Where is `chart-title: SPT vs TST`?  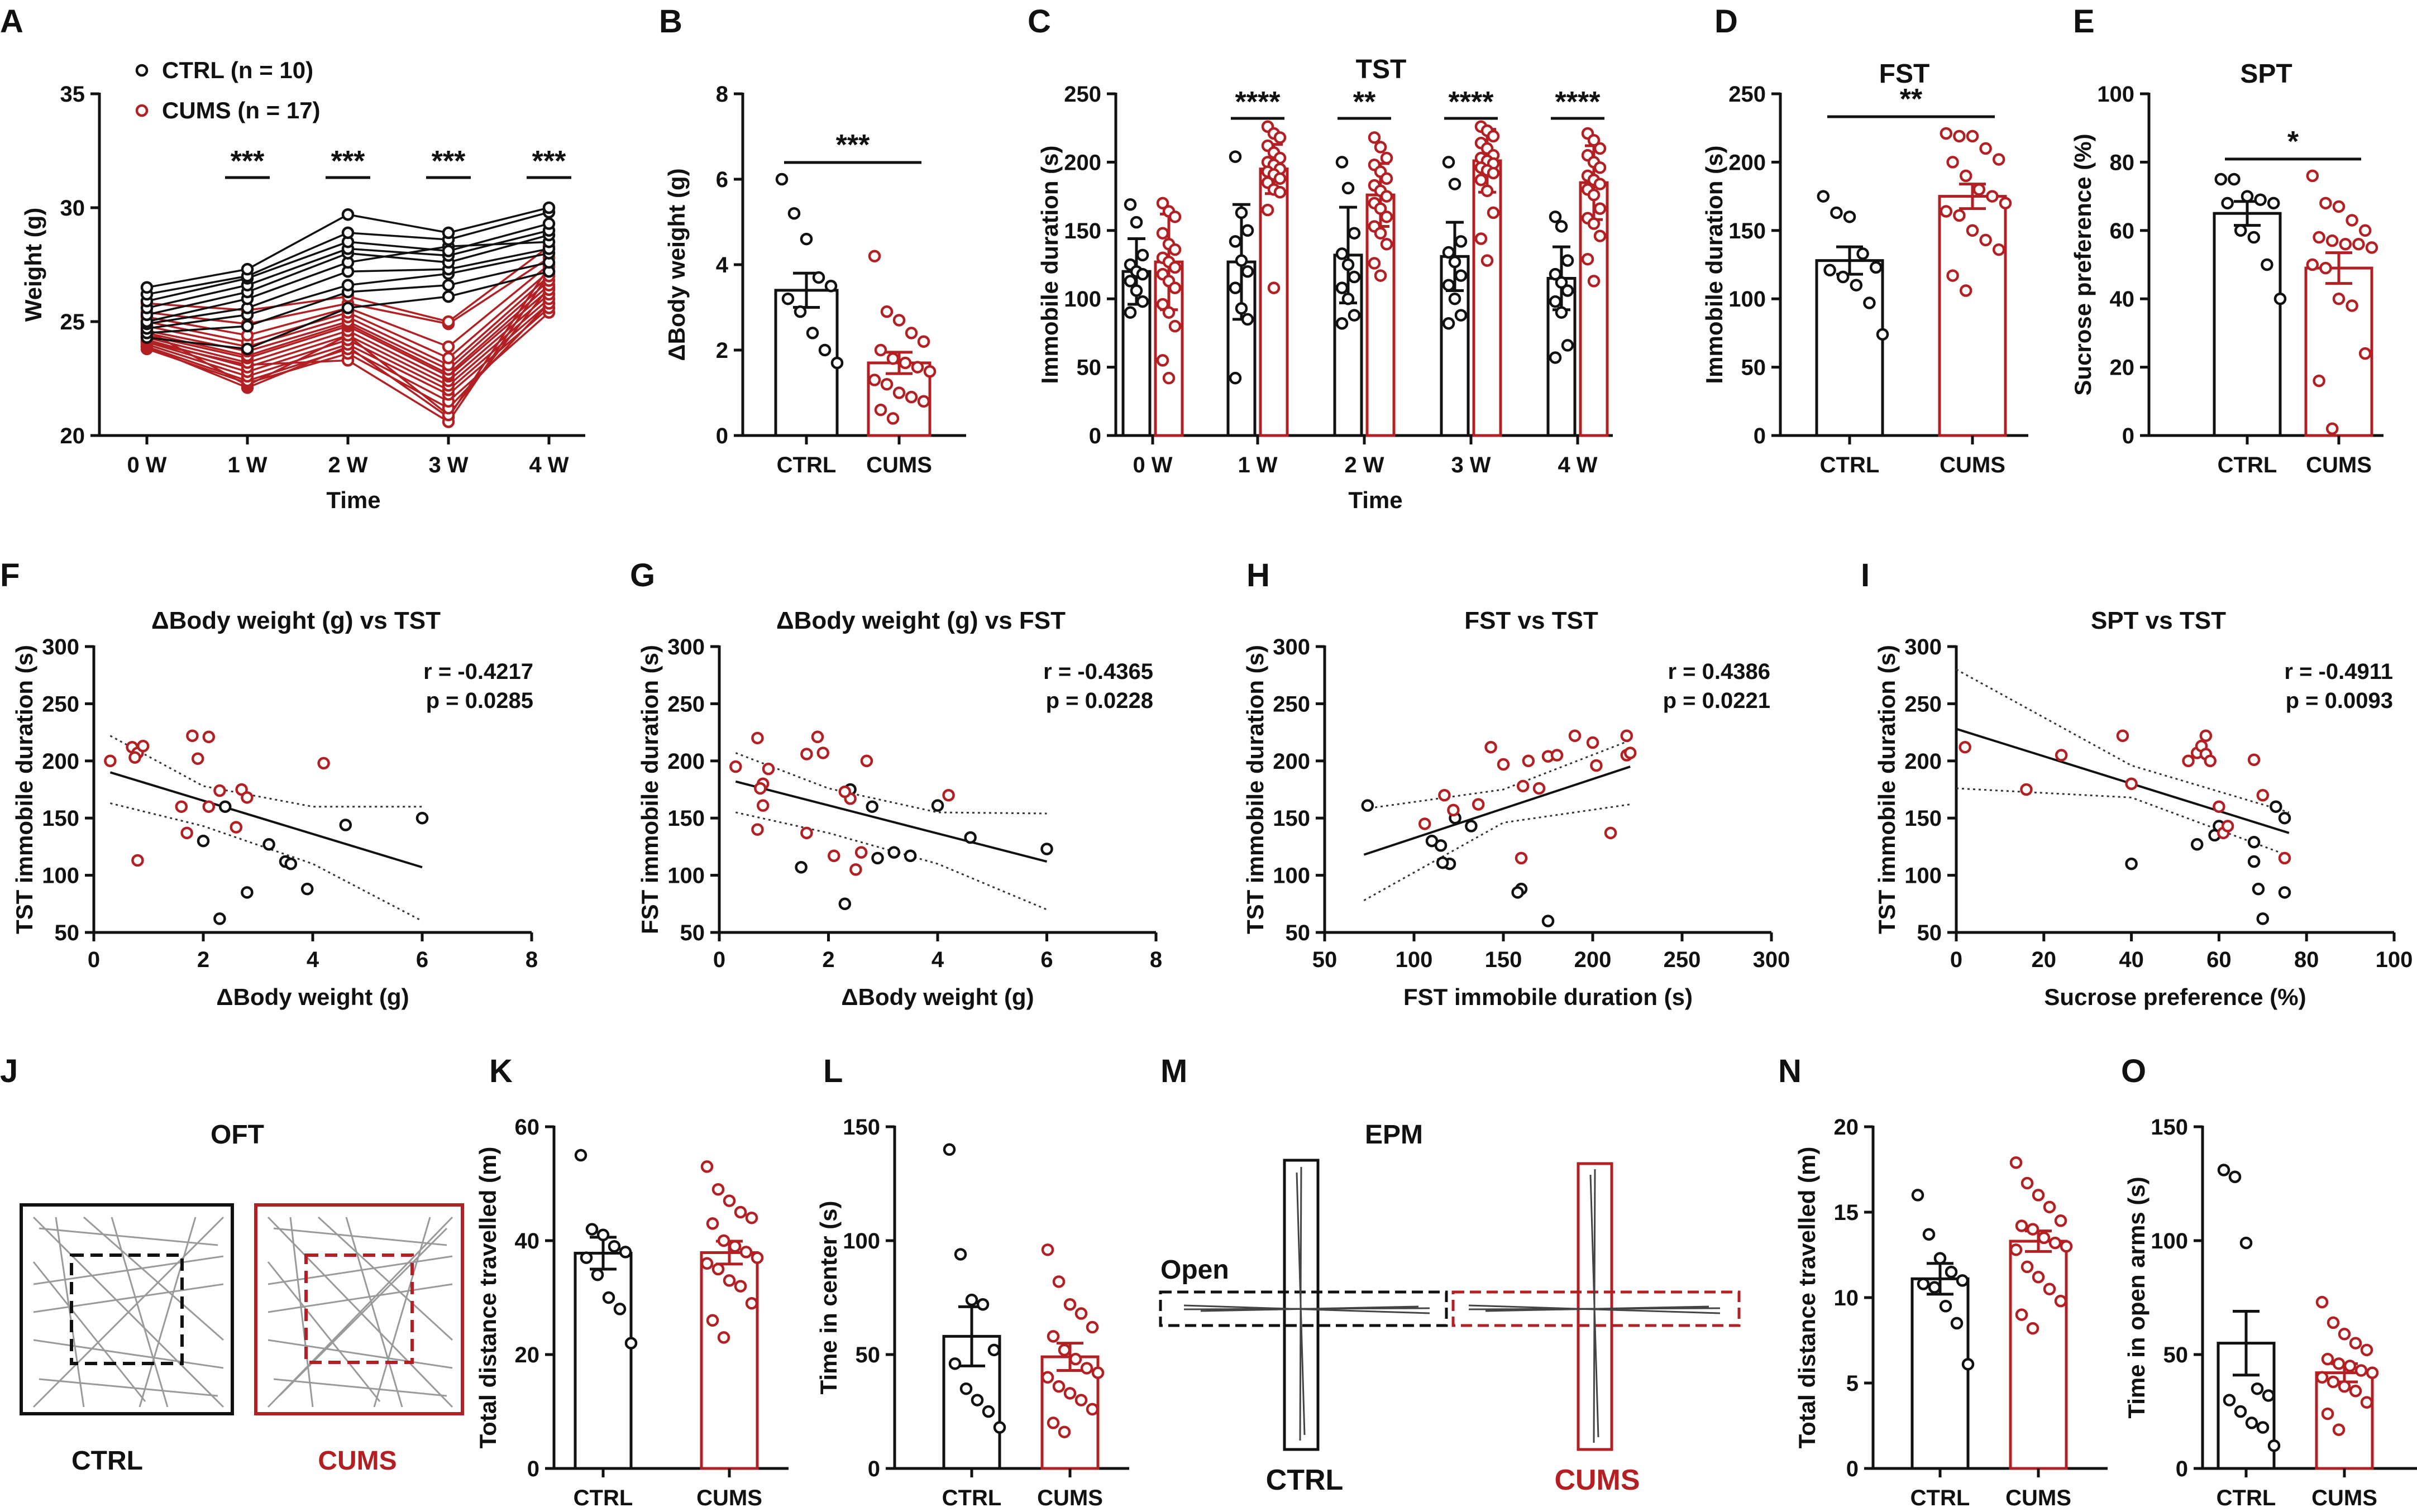 chart-title: SPT vs TST is located at coordinates (2158, 620).